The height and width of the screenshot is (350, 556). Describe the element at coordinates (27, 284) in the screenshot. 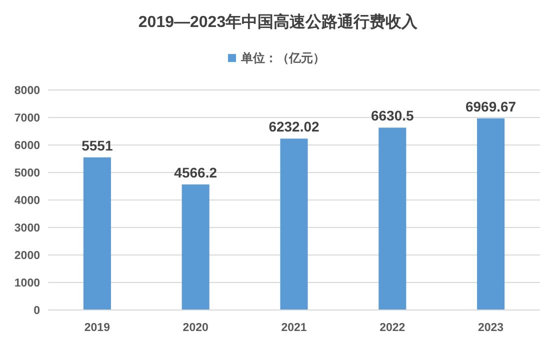

I see `y-tick-label: 1000` at that location.